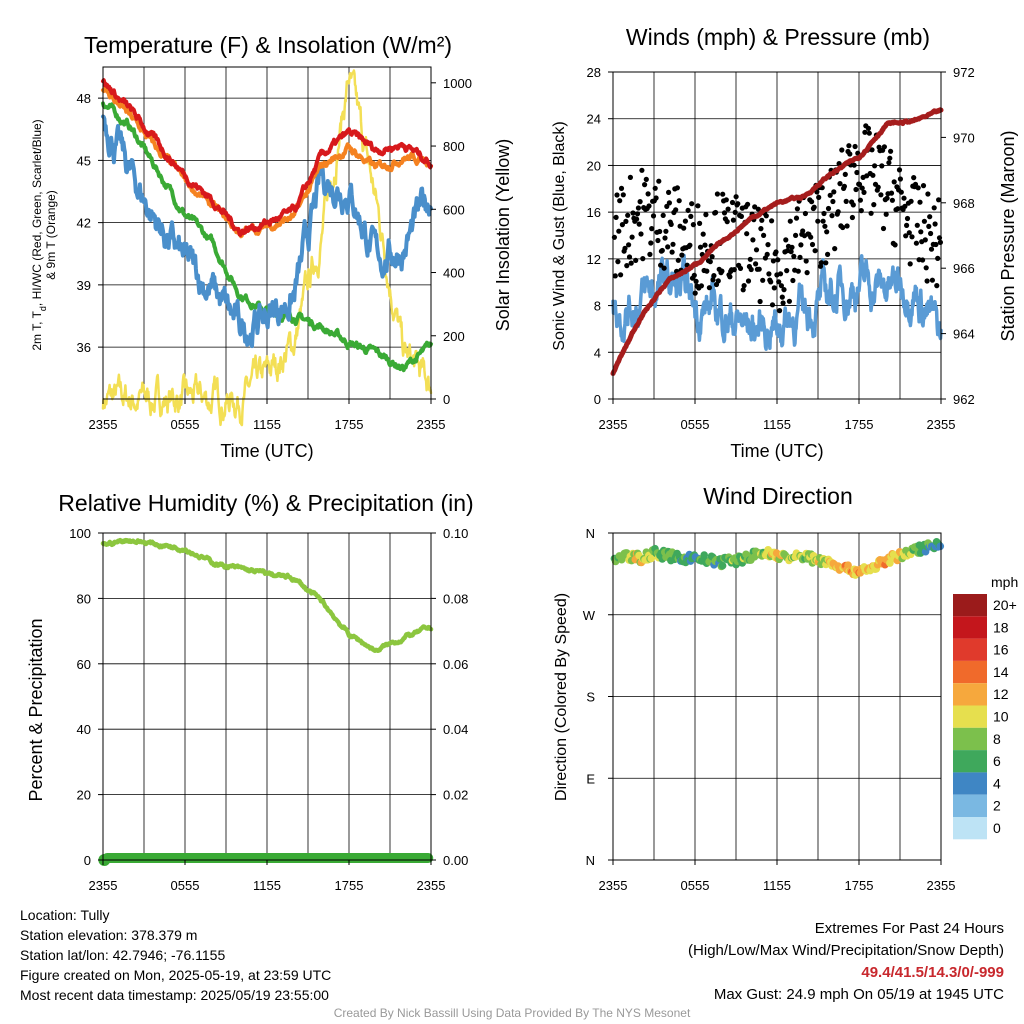 This screenshot has width=1024, height=1024. Describe the element at coordinates (454, 336) in the screenshot. I see `y2-tick-label: 200` at that location.